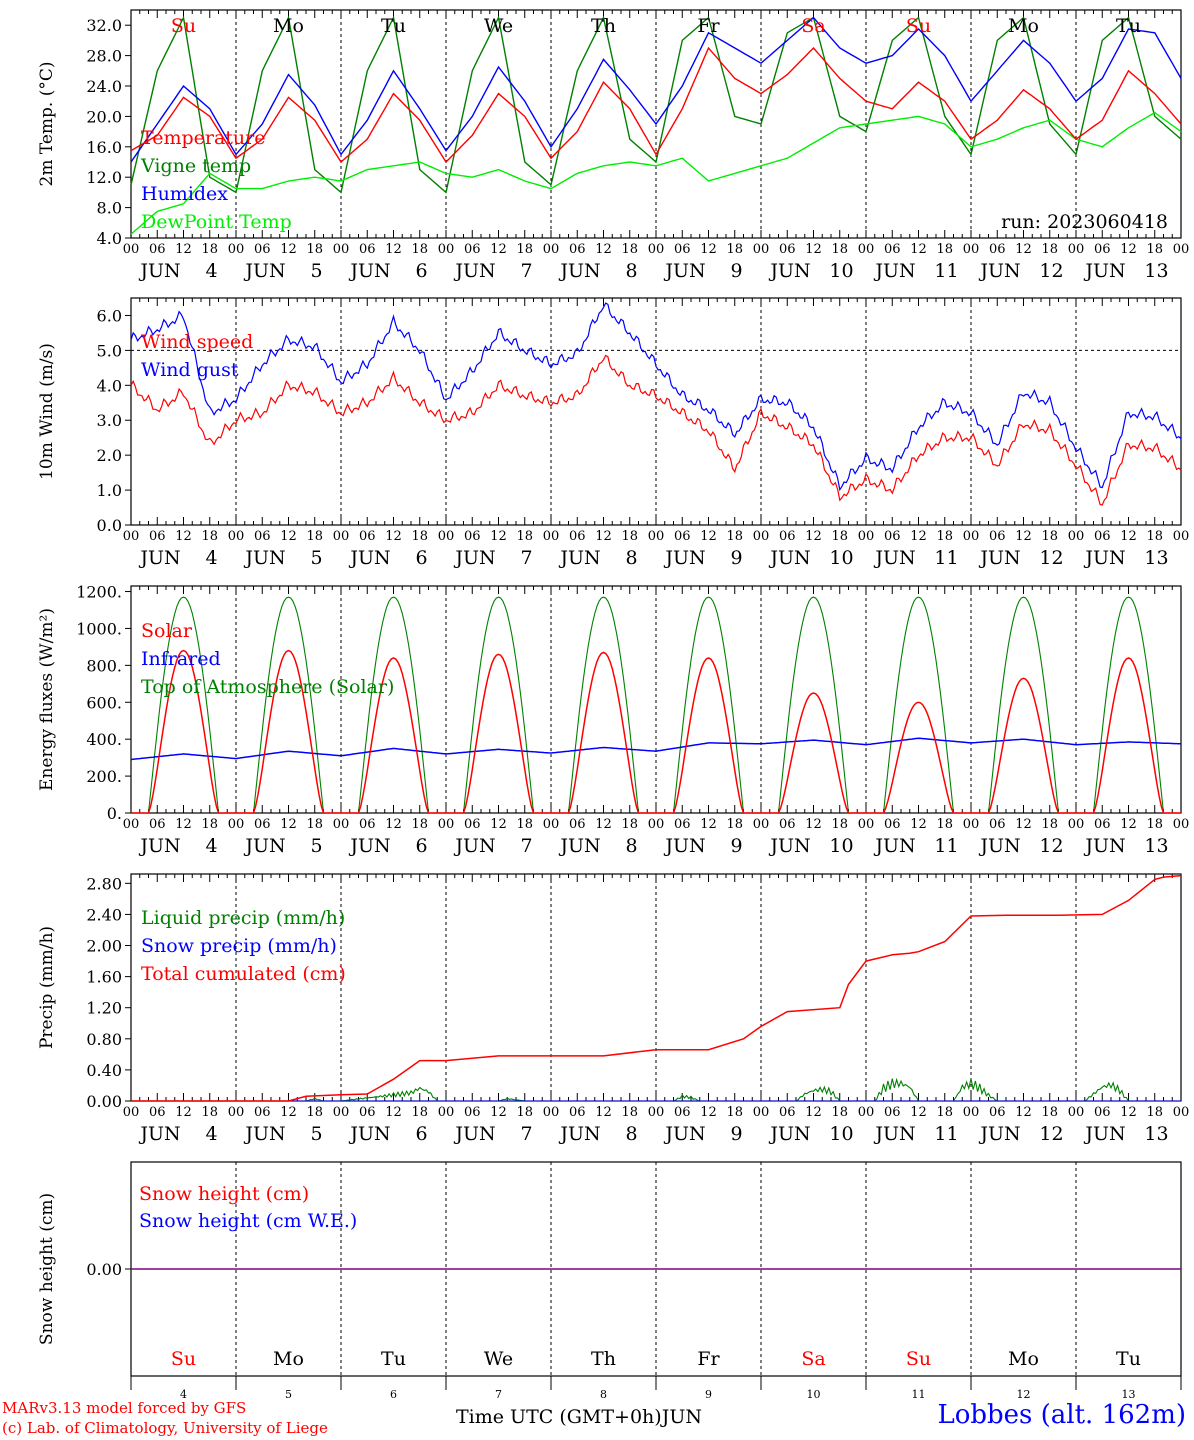 Image resolution: width=1194 pixels, height=1440 pixels. Describe the element at coordinates (946, 846) in the screenshot. I see `date-label: 11` at that location.